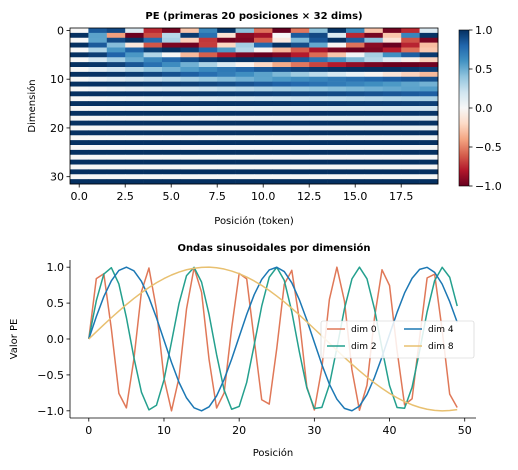  I want to click on heatmap-x-ticks: 0.0 2.5 5.0 7.5 10.0 12.5 15.0 17.5, so click(241, 193).